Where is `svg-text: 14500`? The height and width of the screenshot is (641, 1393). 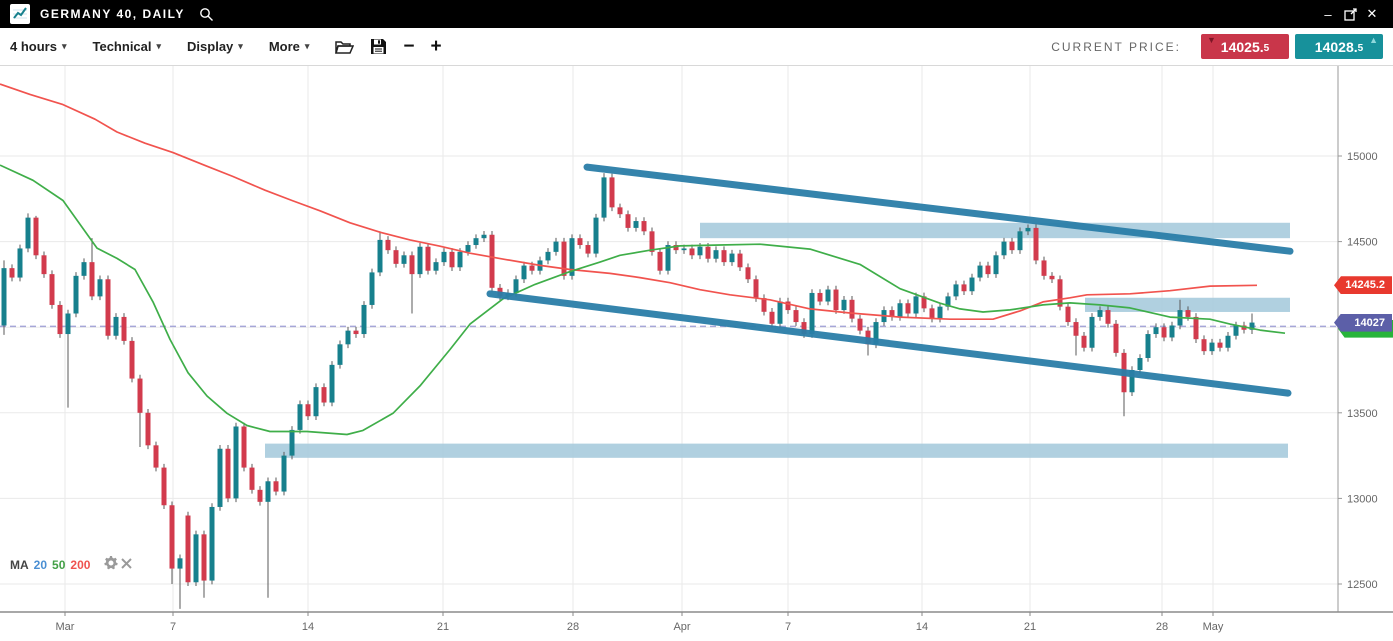
svg-text: 14500 is located at coordinates (1362, 243).